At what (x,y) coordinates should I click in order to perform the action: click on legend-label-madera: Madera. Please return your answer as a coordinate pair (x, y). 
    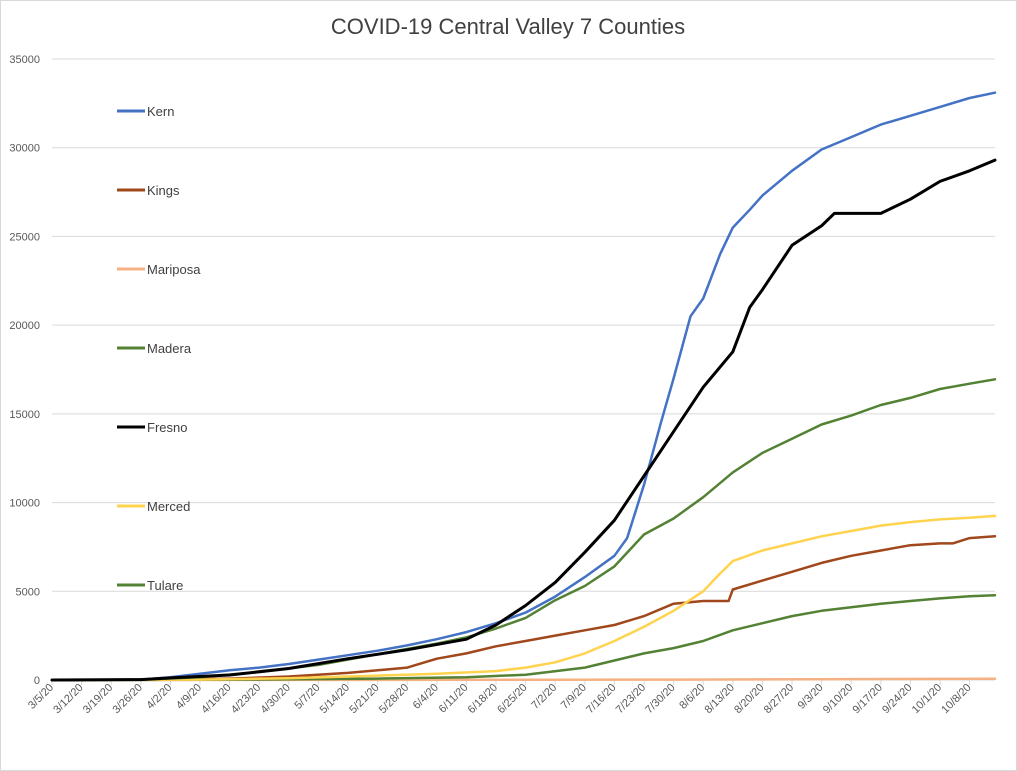
    Looking at the image, I should click on (169, 348).